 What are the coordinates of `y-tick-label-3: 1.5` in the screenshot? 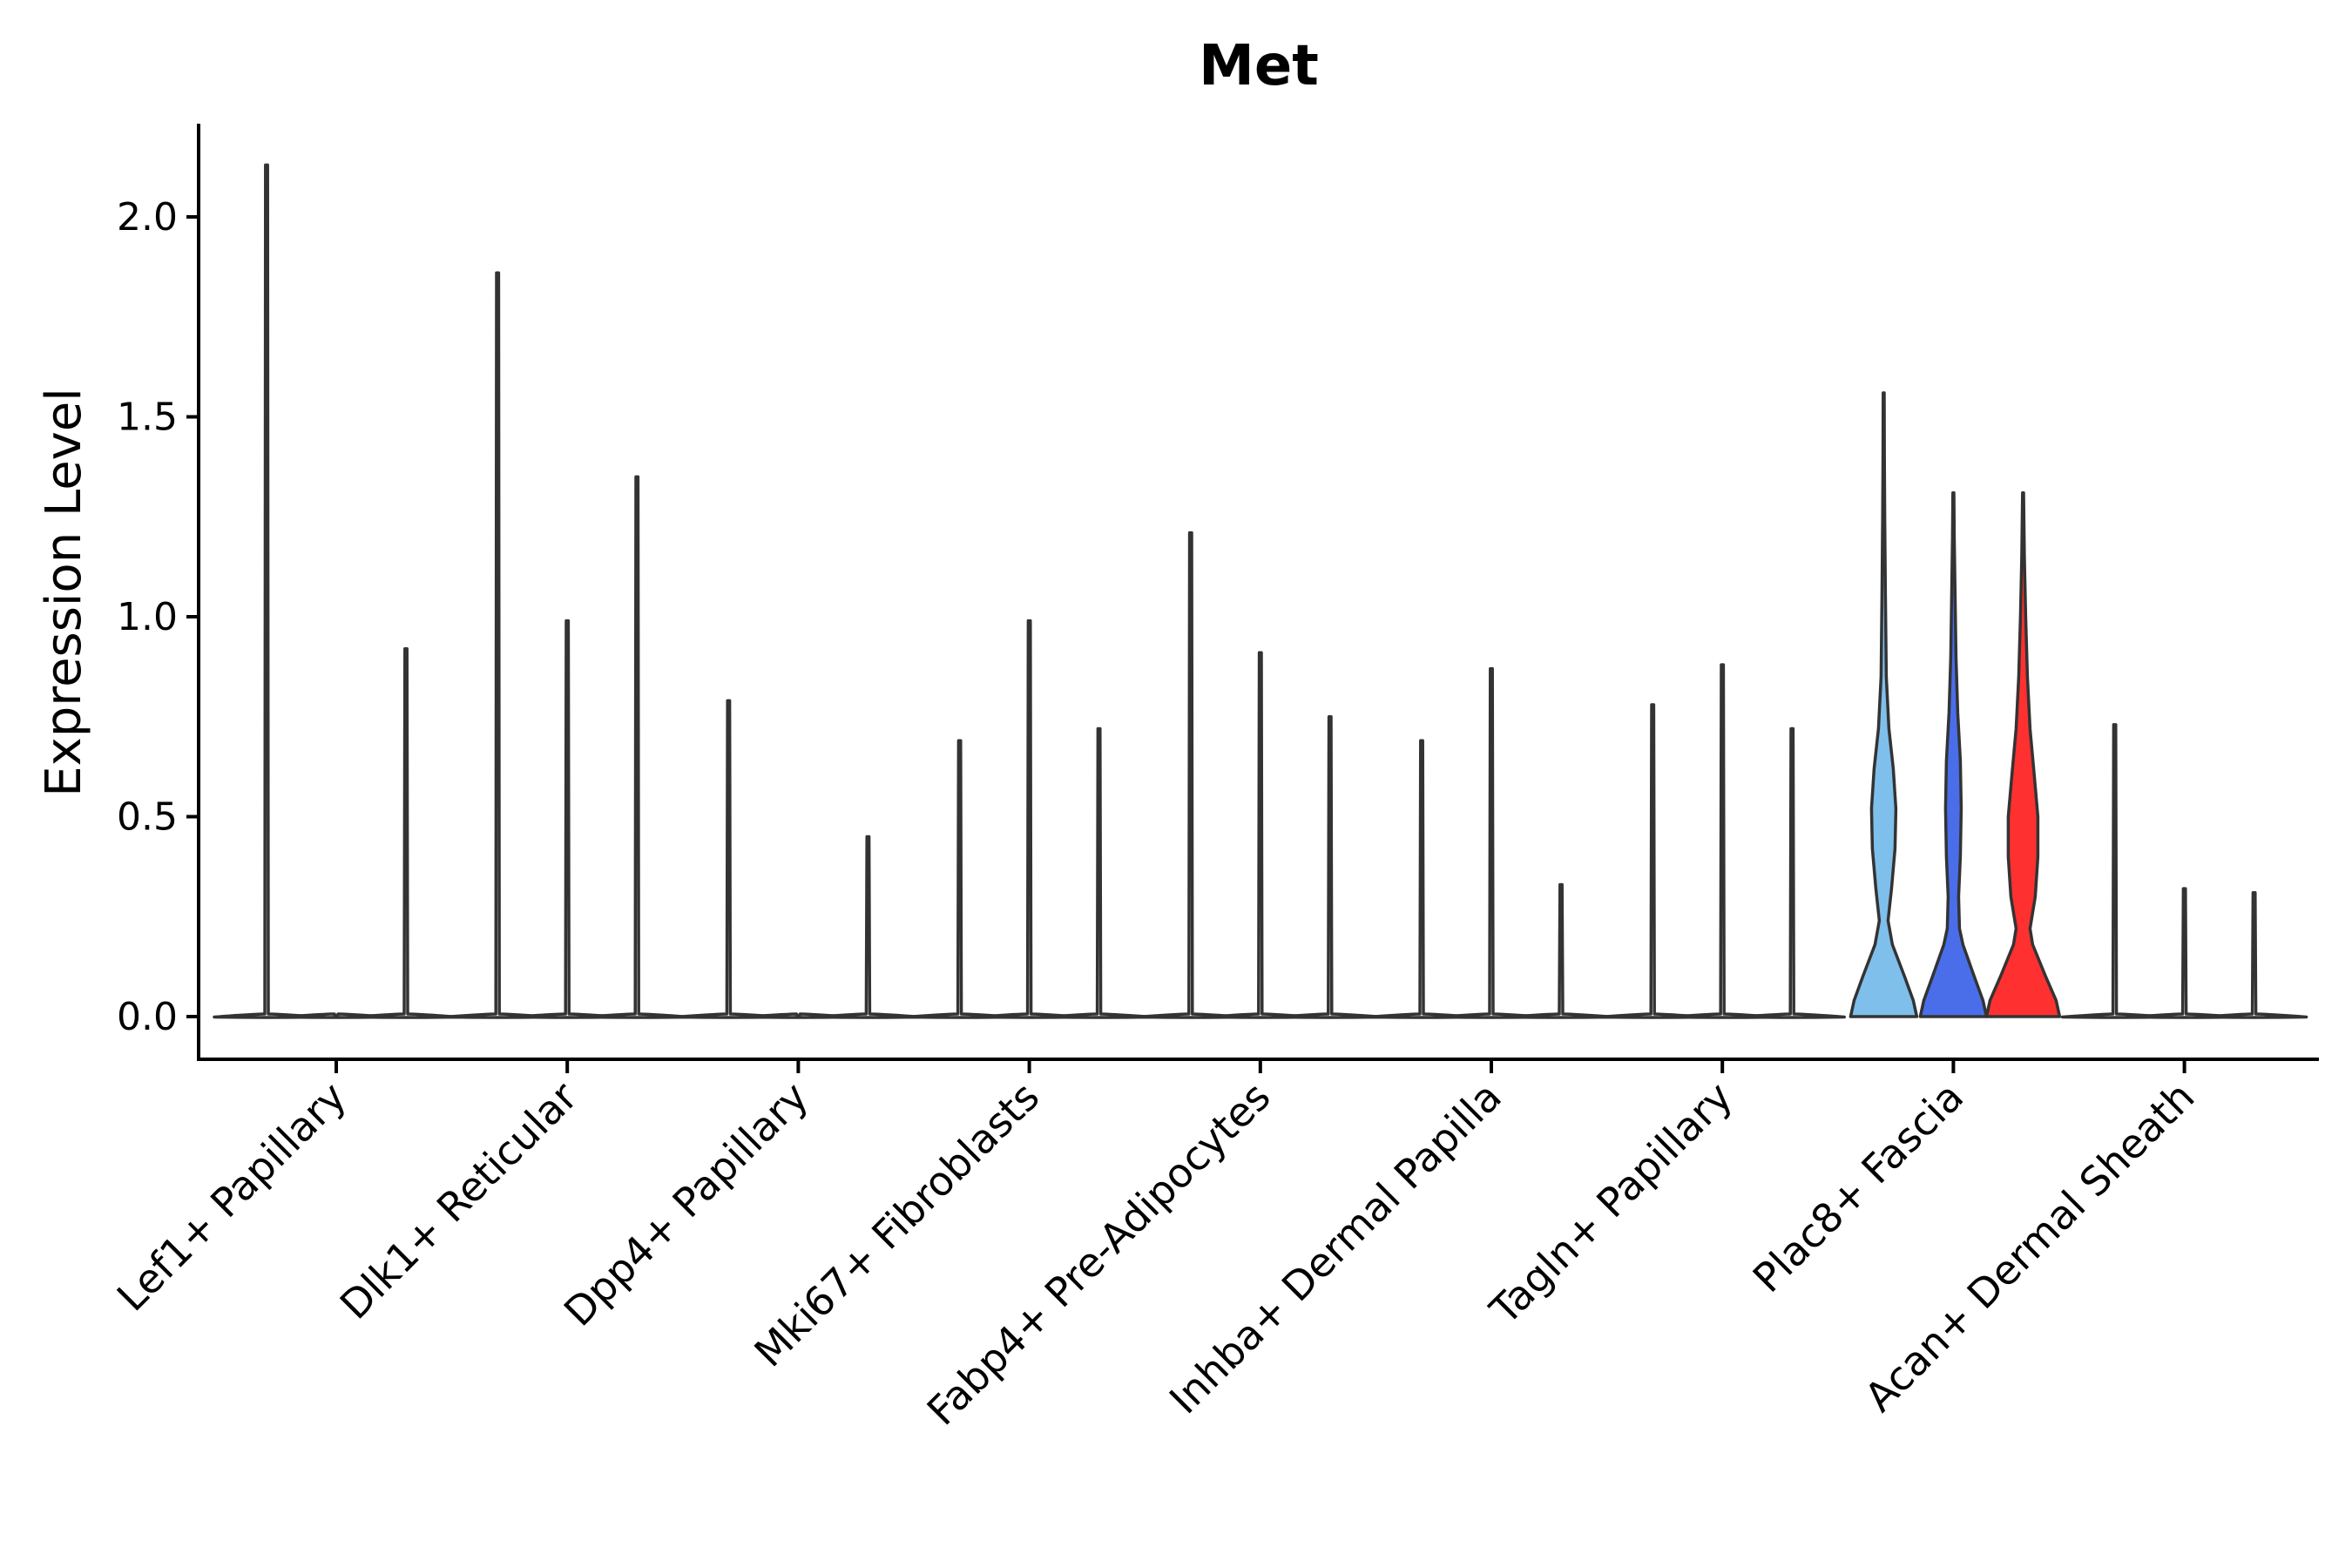 It's located at (147, 417).